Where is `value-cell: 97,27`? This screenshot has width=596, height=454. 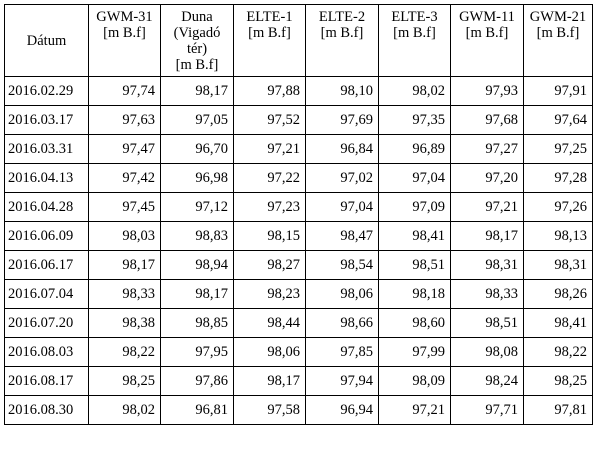
value-cell: 97,27 is located at coordinates (487, 149).